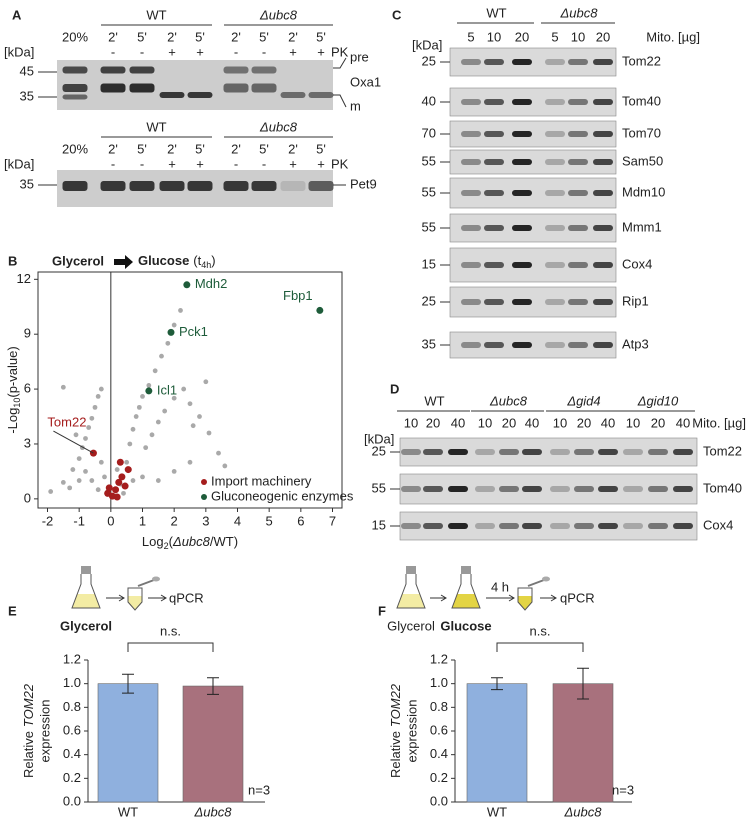 This screenshot has width=749, height=821. Describe the element at coordinates (153, 541) in the screenshot. I see `x-axis-label-part: Log` at that location.